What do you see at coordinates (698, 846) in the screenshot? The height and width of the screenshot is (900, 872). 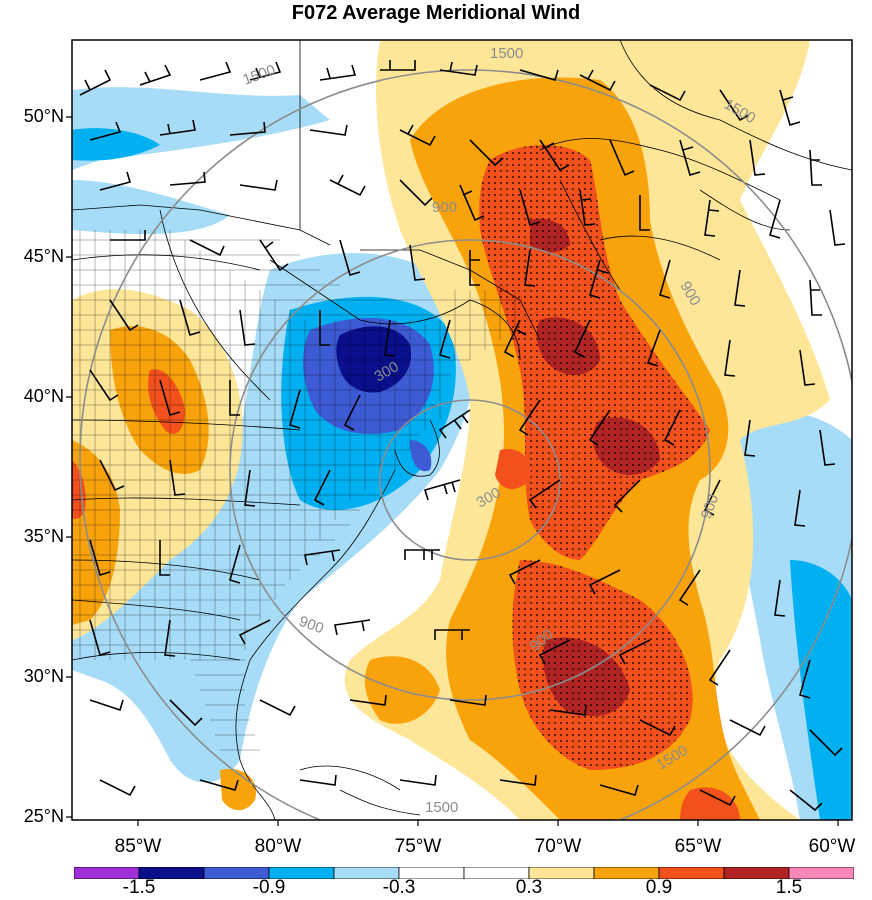 I see `lon-label: 65°W` at bounding box center [698, 846].